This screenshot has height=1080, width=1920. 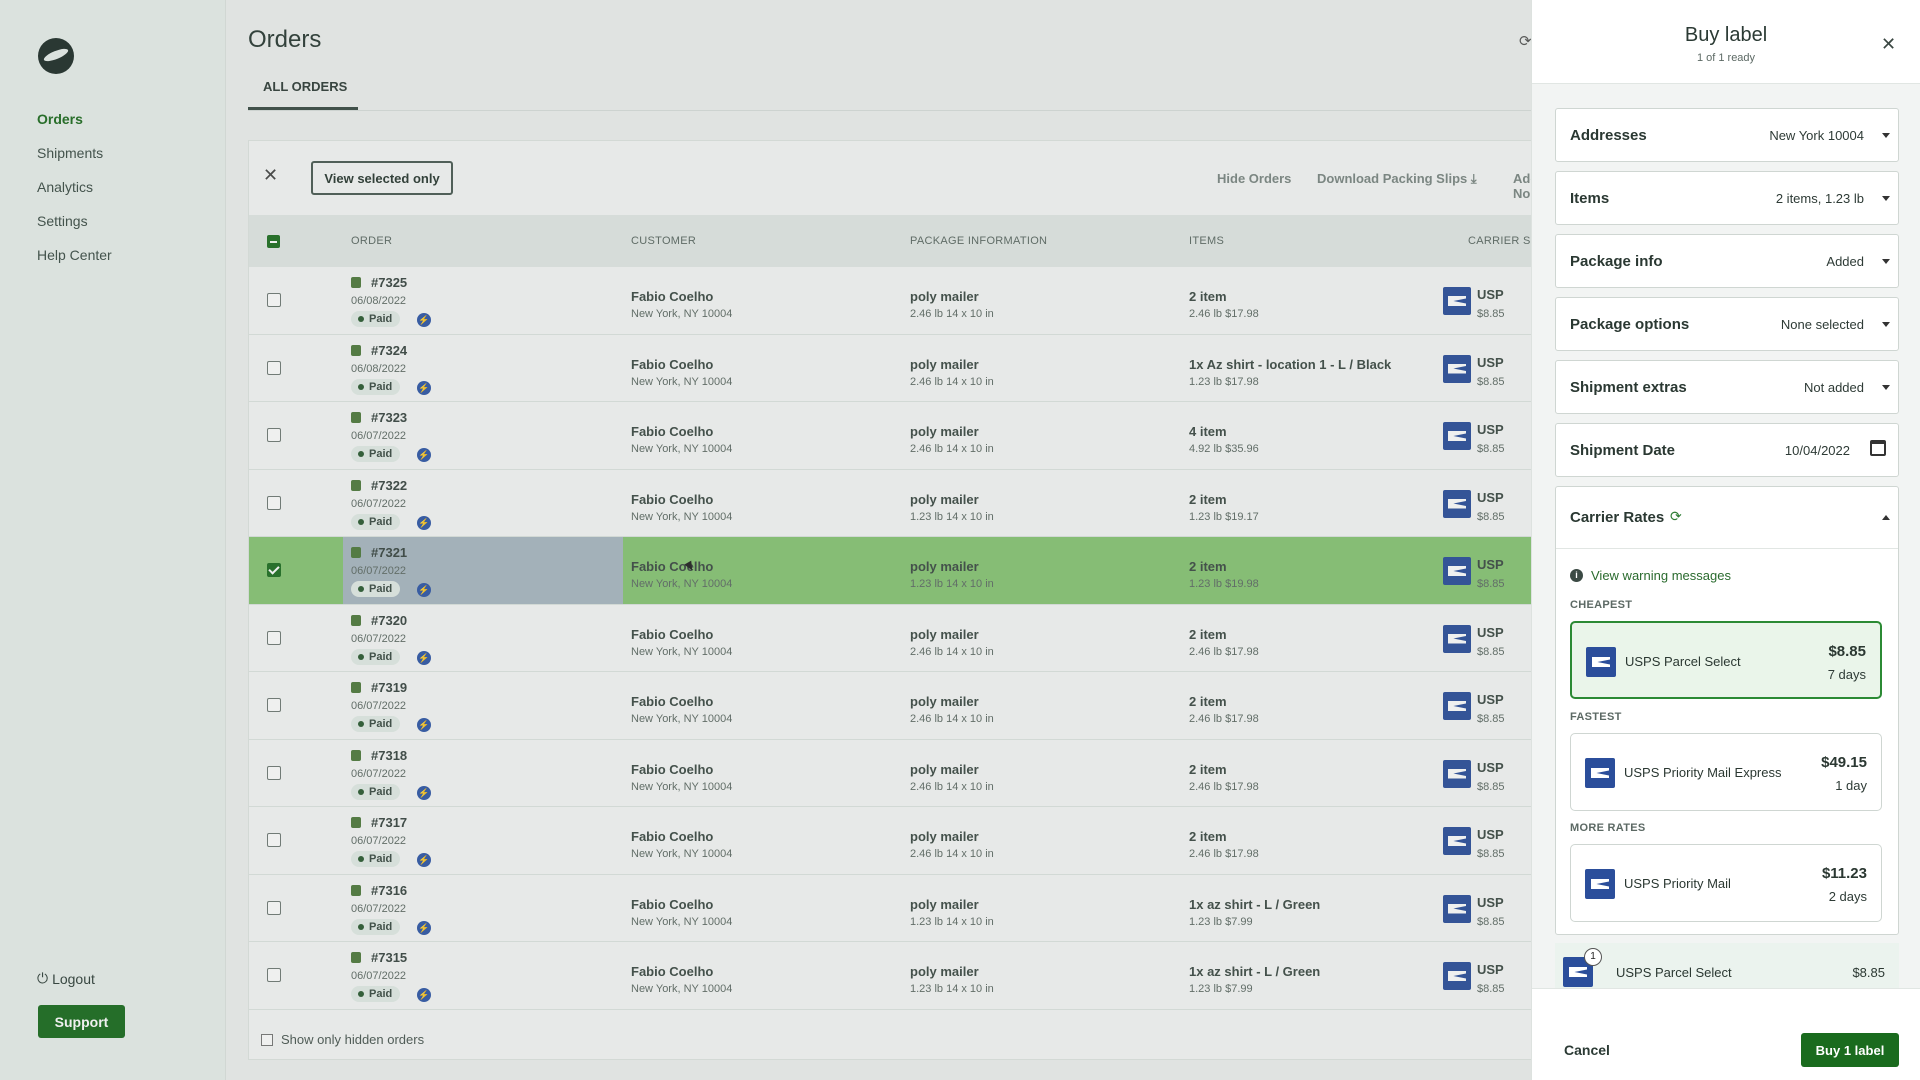 What do you see at coordinates (1727, 261) in the screenshot?
I see `section-package-info: Package info Added` at bounding box center [1727, 261].